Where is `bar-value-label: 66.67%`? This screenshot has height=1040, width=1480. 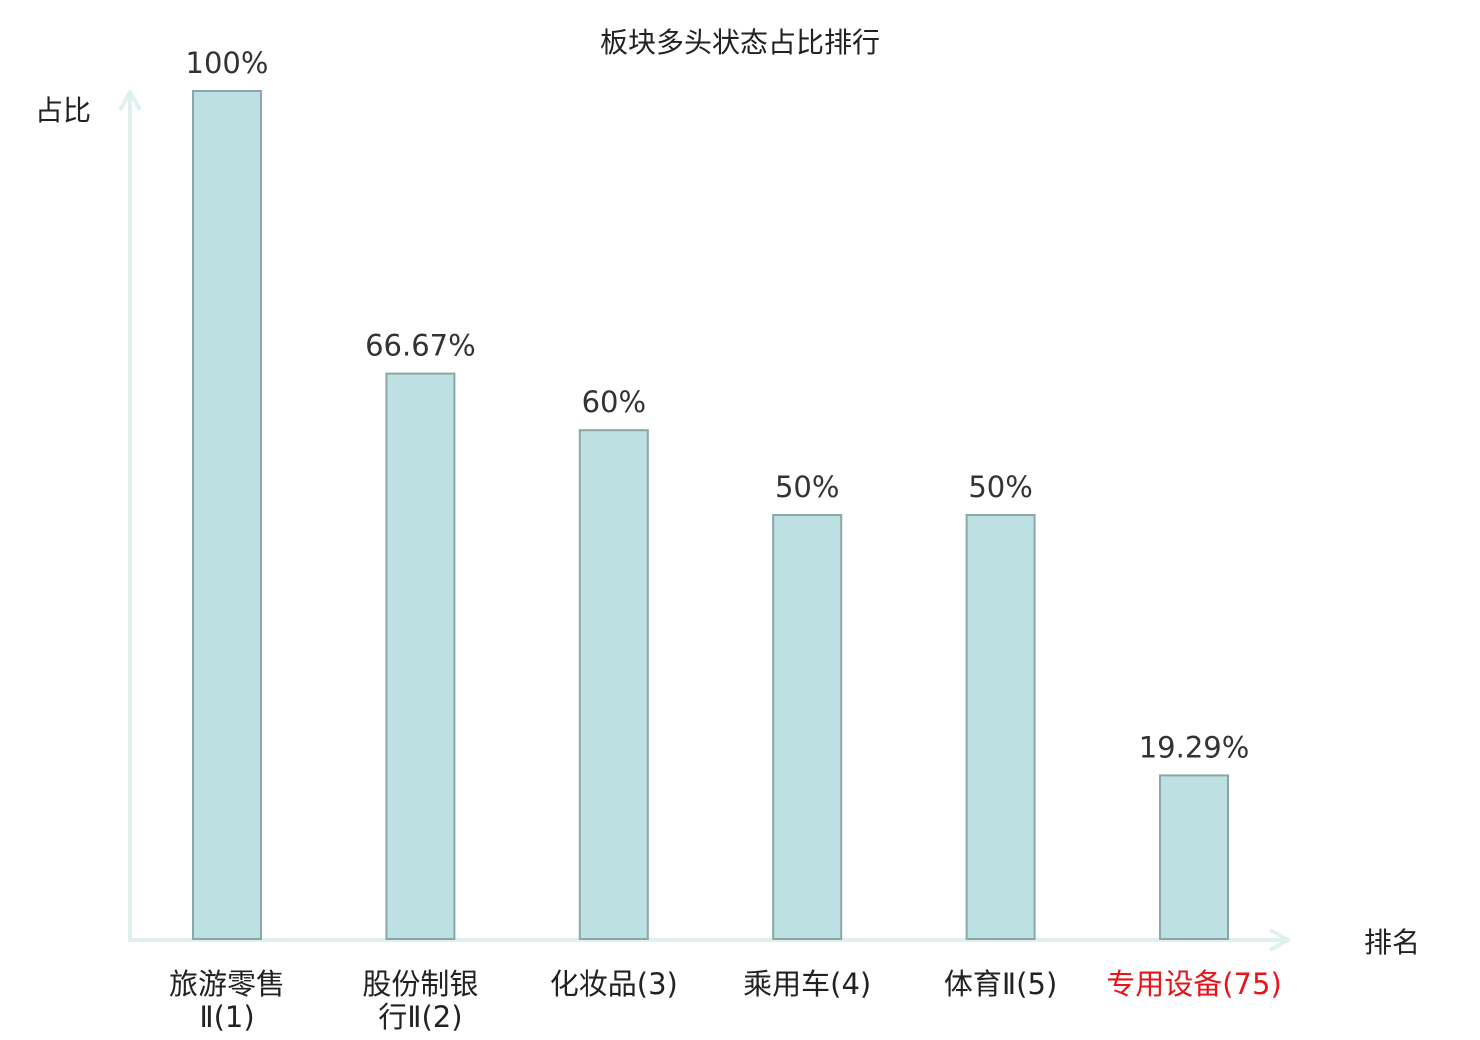
bar-value-label: 66.67% is located at coordinates (420, 346).